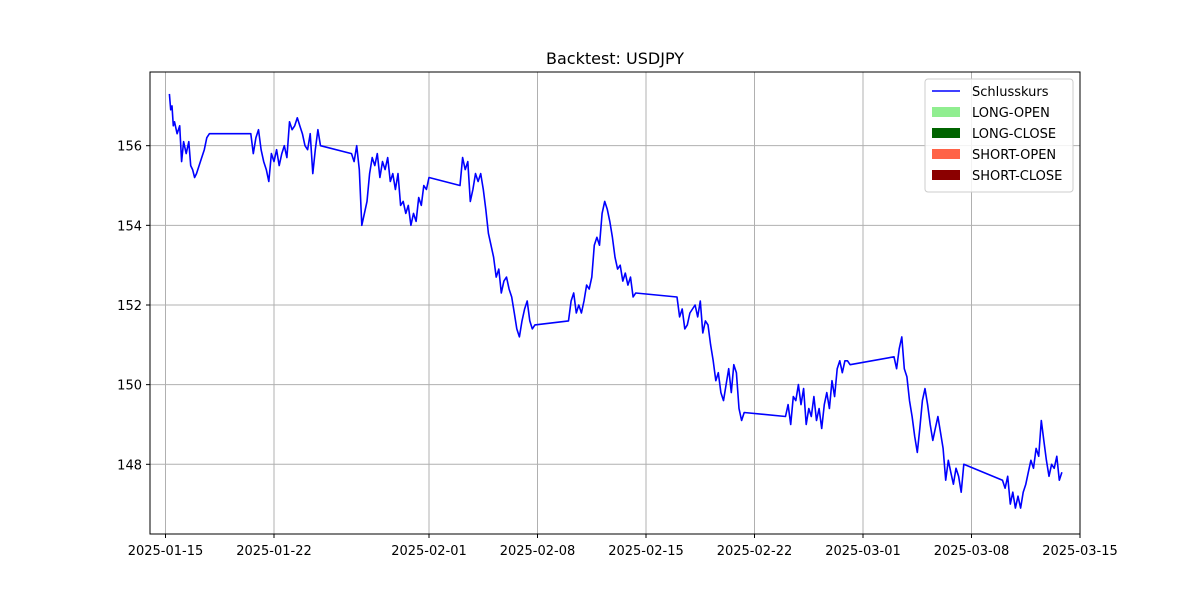 This screenshot has width=1200, height=600. Describe the element at coordinates (863, 551) in the screenshot. I see `x-tick-label: 2025-03-01` at that location.